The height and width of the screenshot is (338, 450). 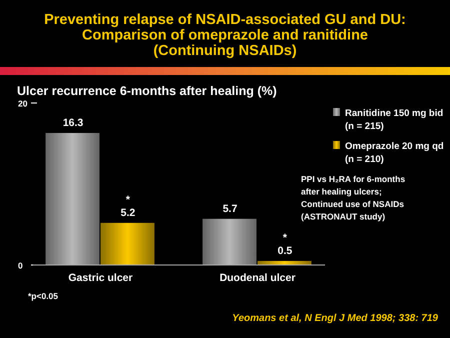 I want to click on text: *p<0.05, so click(x=43, y=296).